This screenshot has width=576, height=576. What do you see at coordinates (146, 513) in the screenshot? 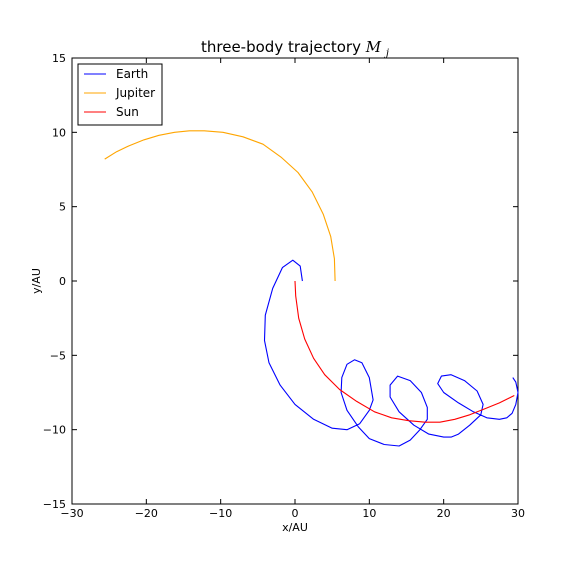
I see `x-tick-label: −20` at bounding box center [146, 513].